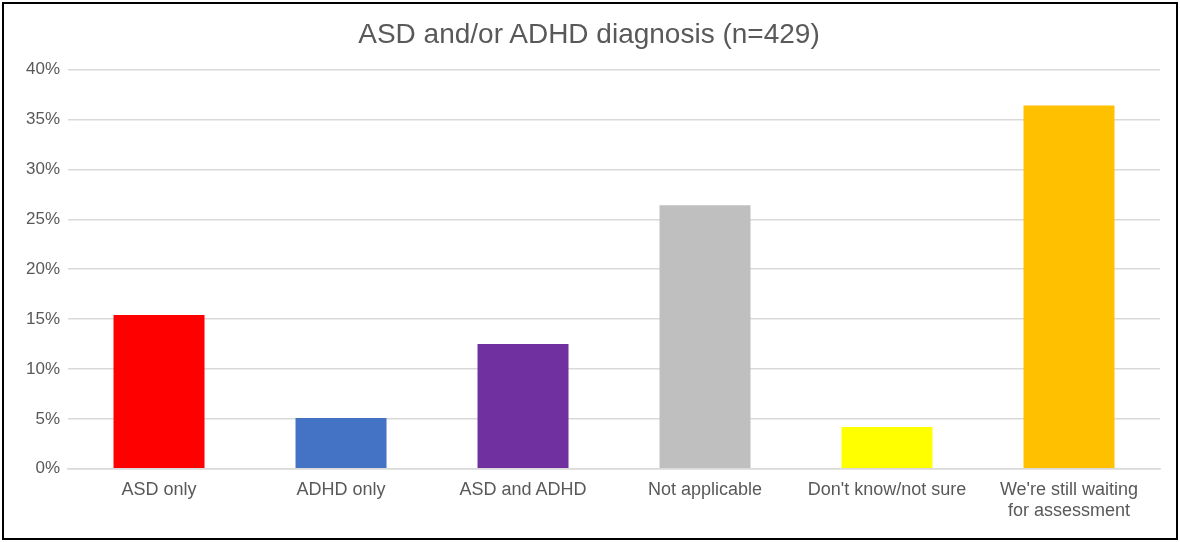 The image size is (1180, 542). I want to click on y-tick-label: 20%, so click(43, 268).